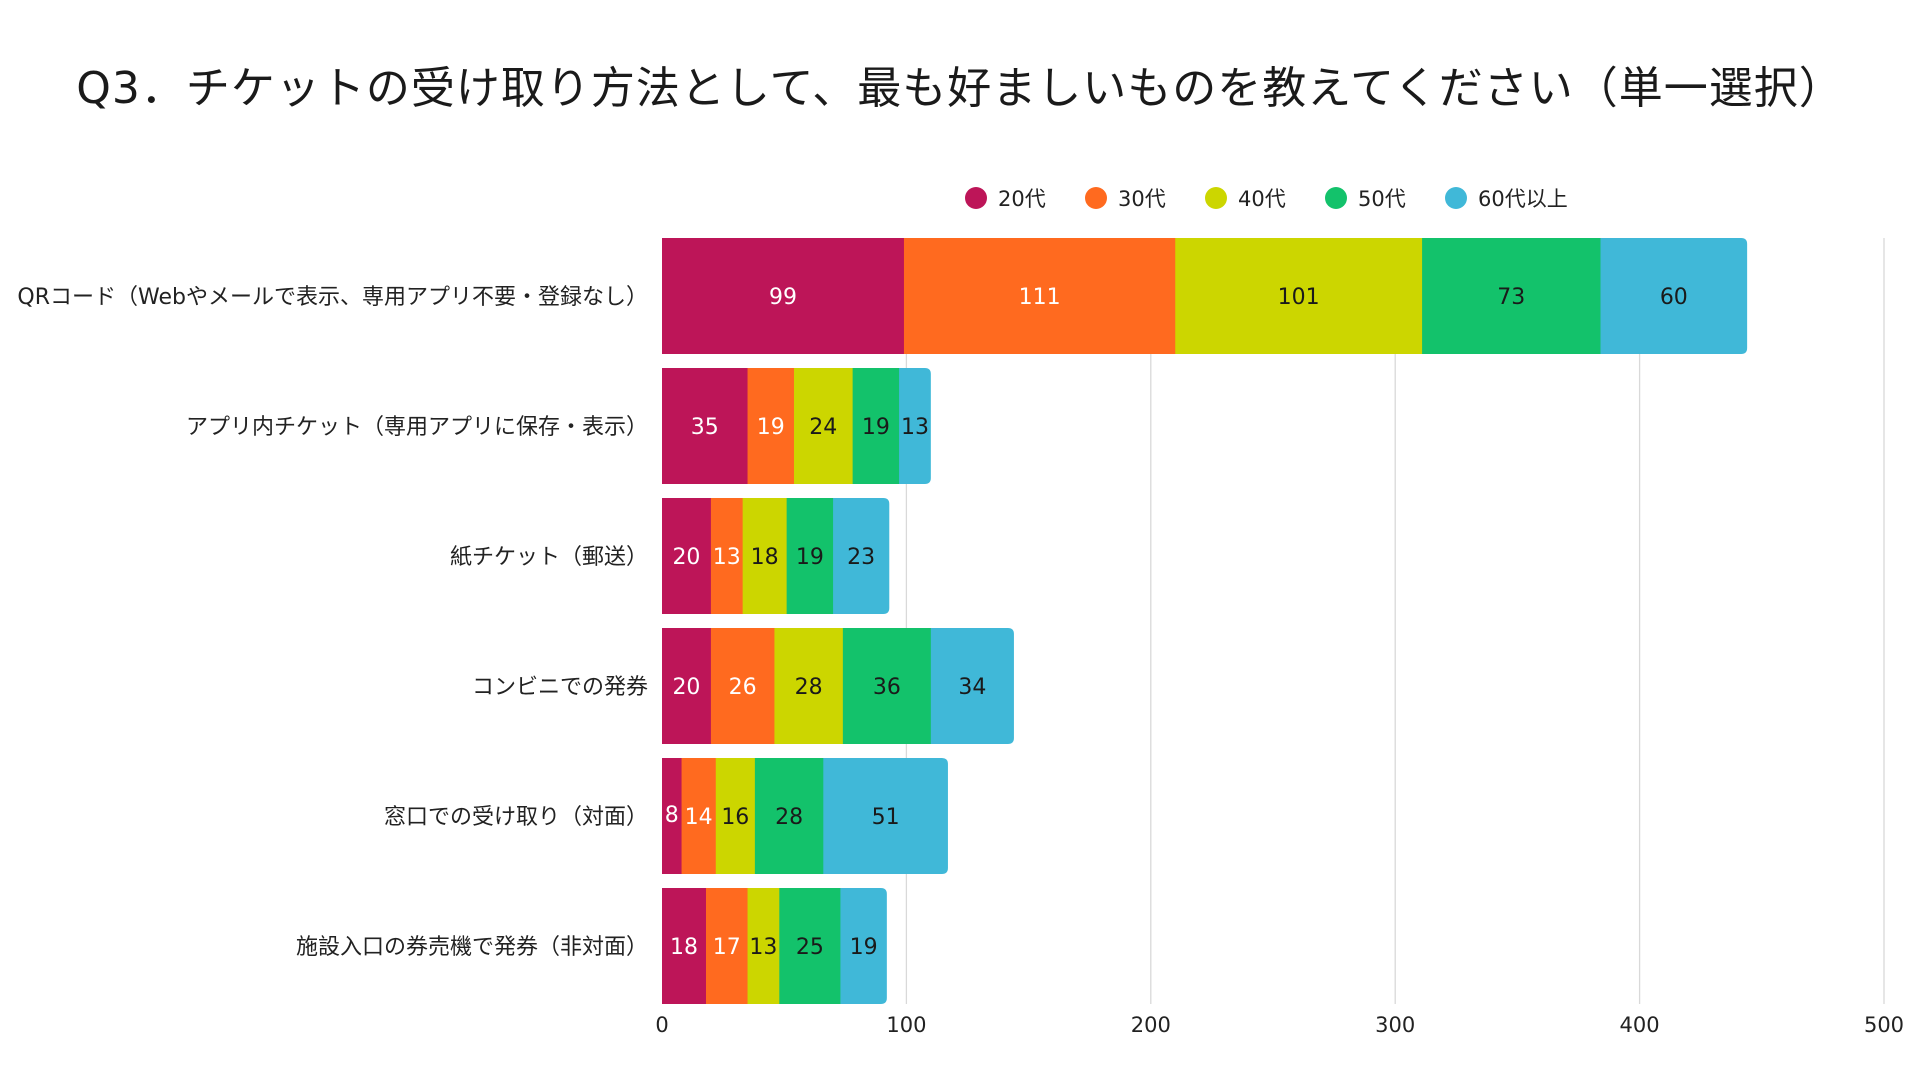 The height and width of the screenshot is (1080, 1920). I want to click on x-tick-label: 300, so click(1395, 1025).